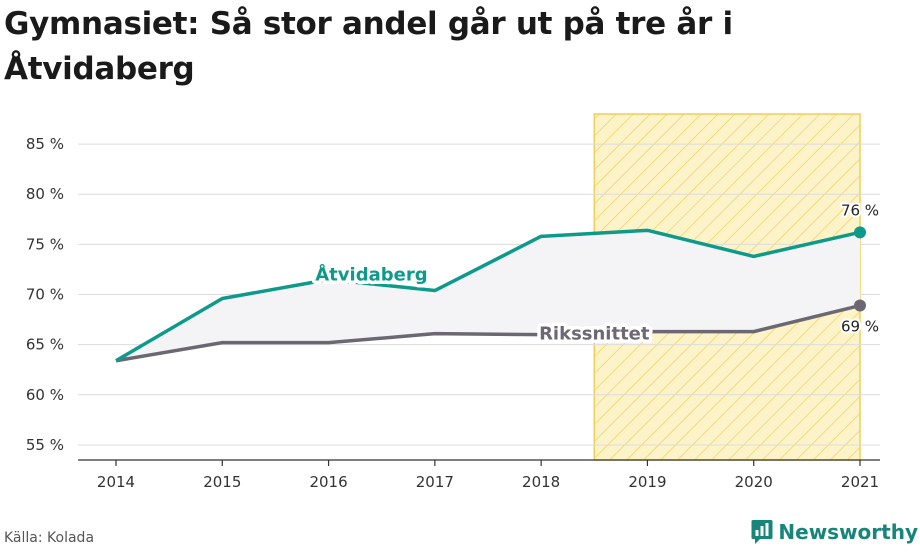  What do you see at coordinates (860, 210) in the screenshot?
I see `end-value-label-atvidaberg: 76 %` at bounding box center [860, 210].